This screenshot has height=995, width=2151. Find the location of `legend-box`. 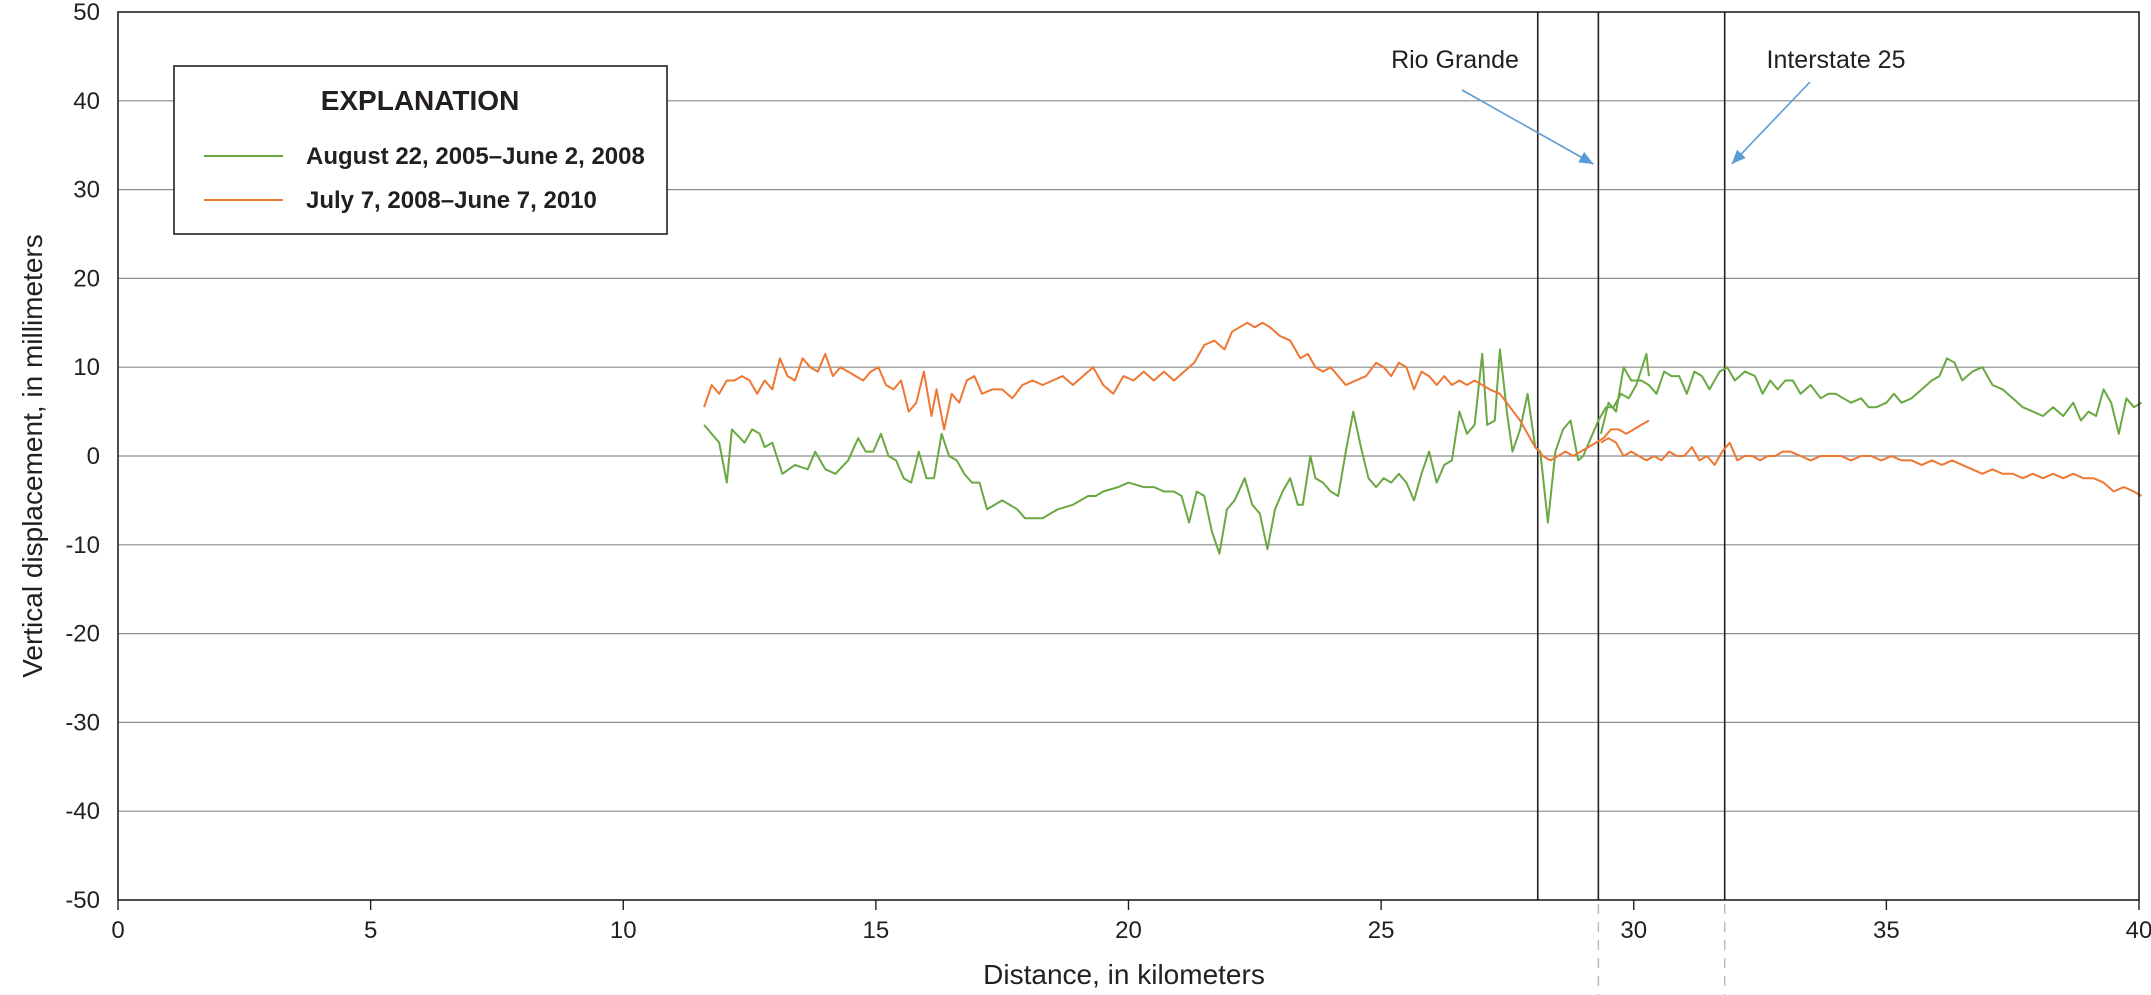

legend-box is located at coordinates (420, 150).